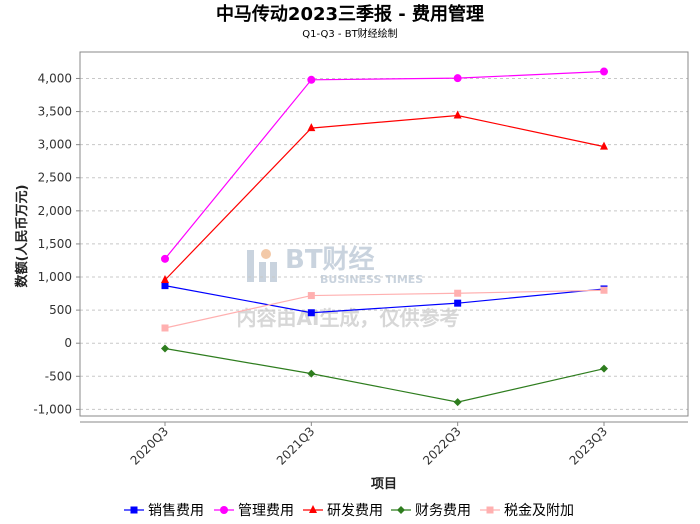 Image resolution: width=700 pixels, height=524 pixels. I want to click on chart-title: 中马传动2023三季报 - 费用管理, so click(350, 14).